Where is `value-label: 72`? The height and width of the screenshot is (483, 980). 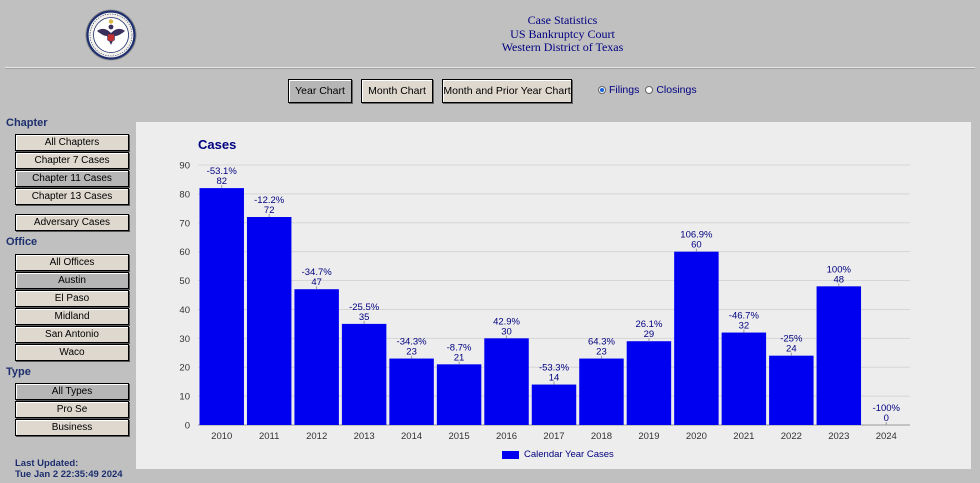
value-label: 72 is located at coordinates (269, 210).